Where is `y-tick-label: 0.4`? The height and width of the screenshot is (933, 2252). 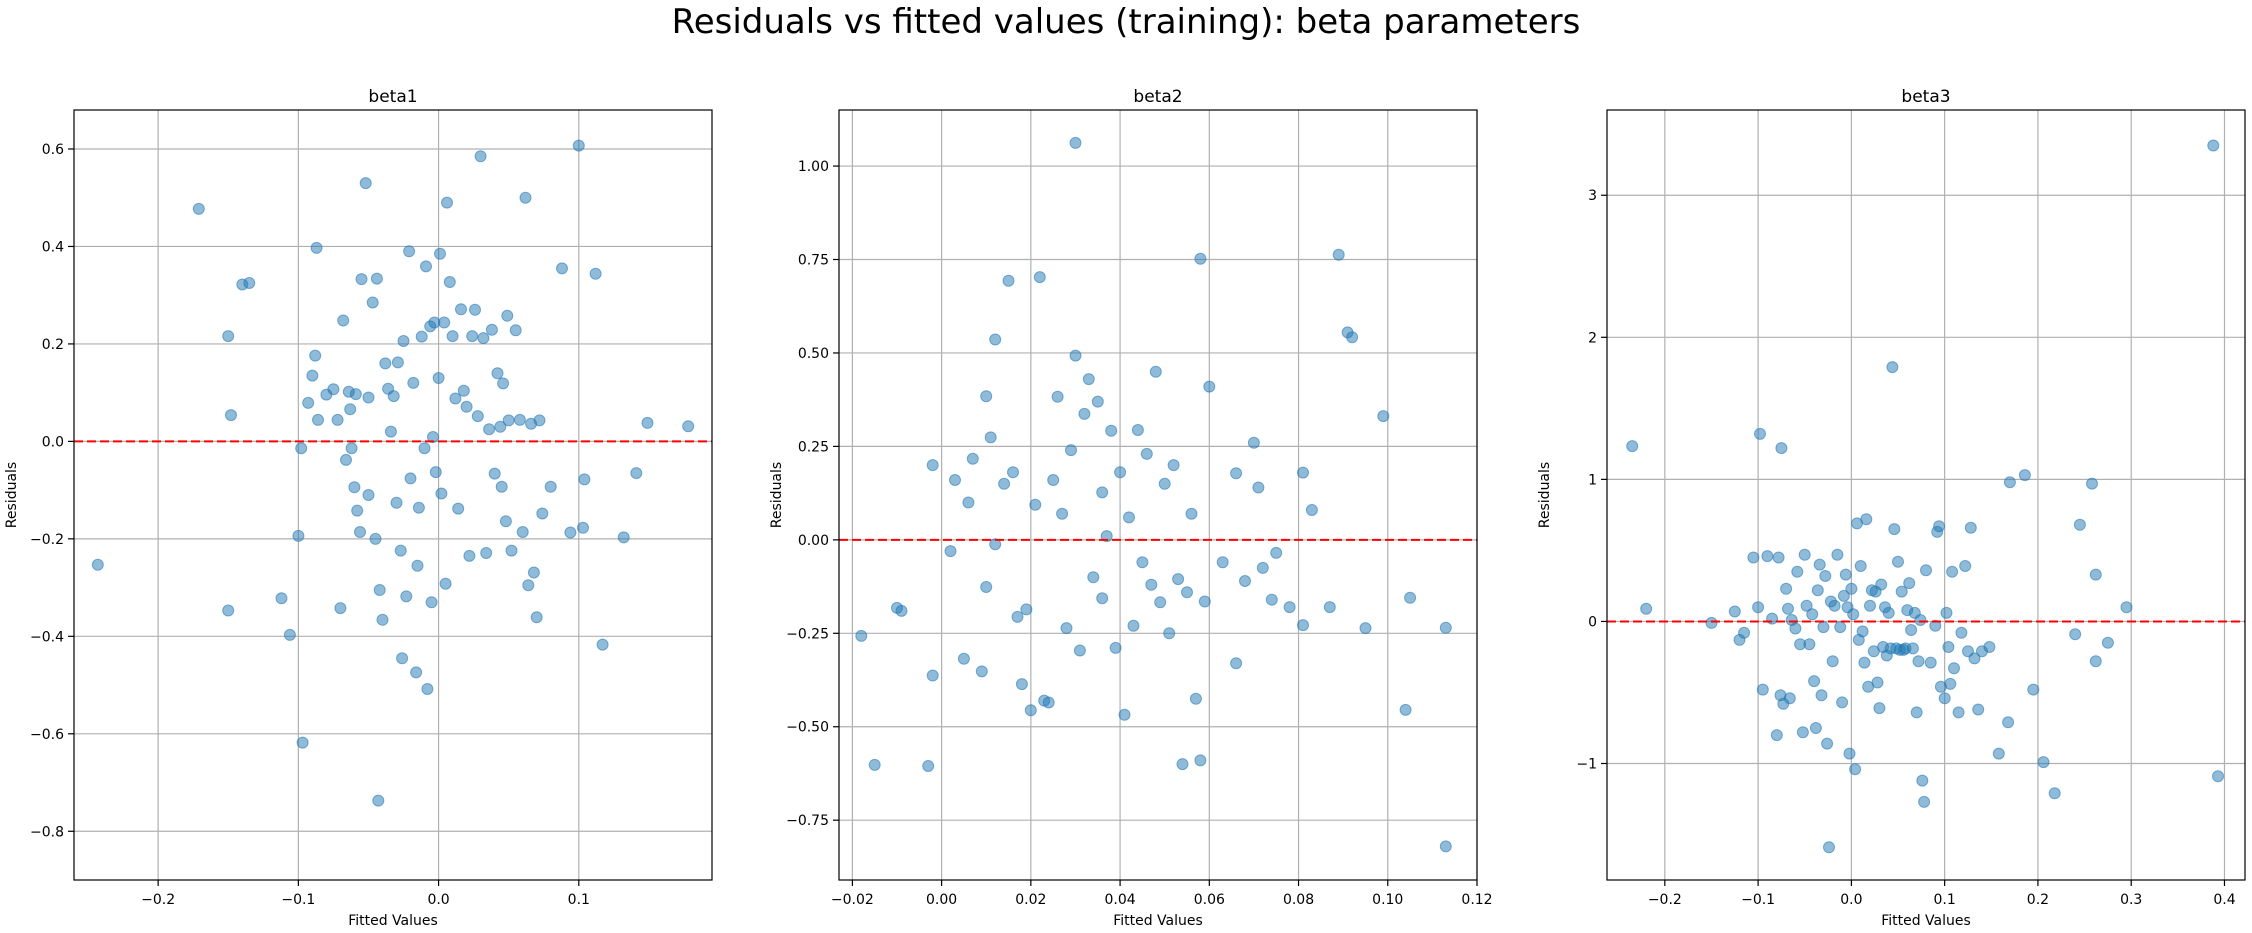 y-tick-label: 0.4 is located at coordinates (53, 247).